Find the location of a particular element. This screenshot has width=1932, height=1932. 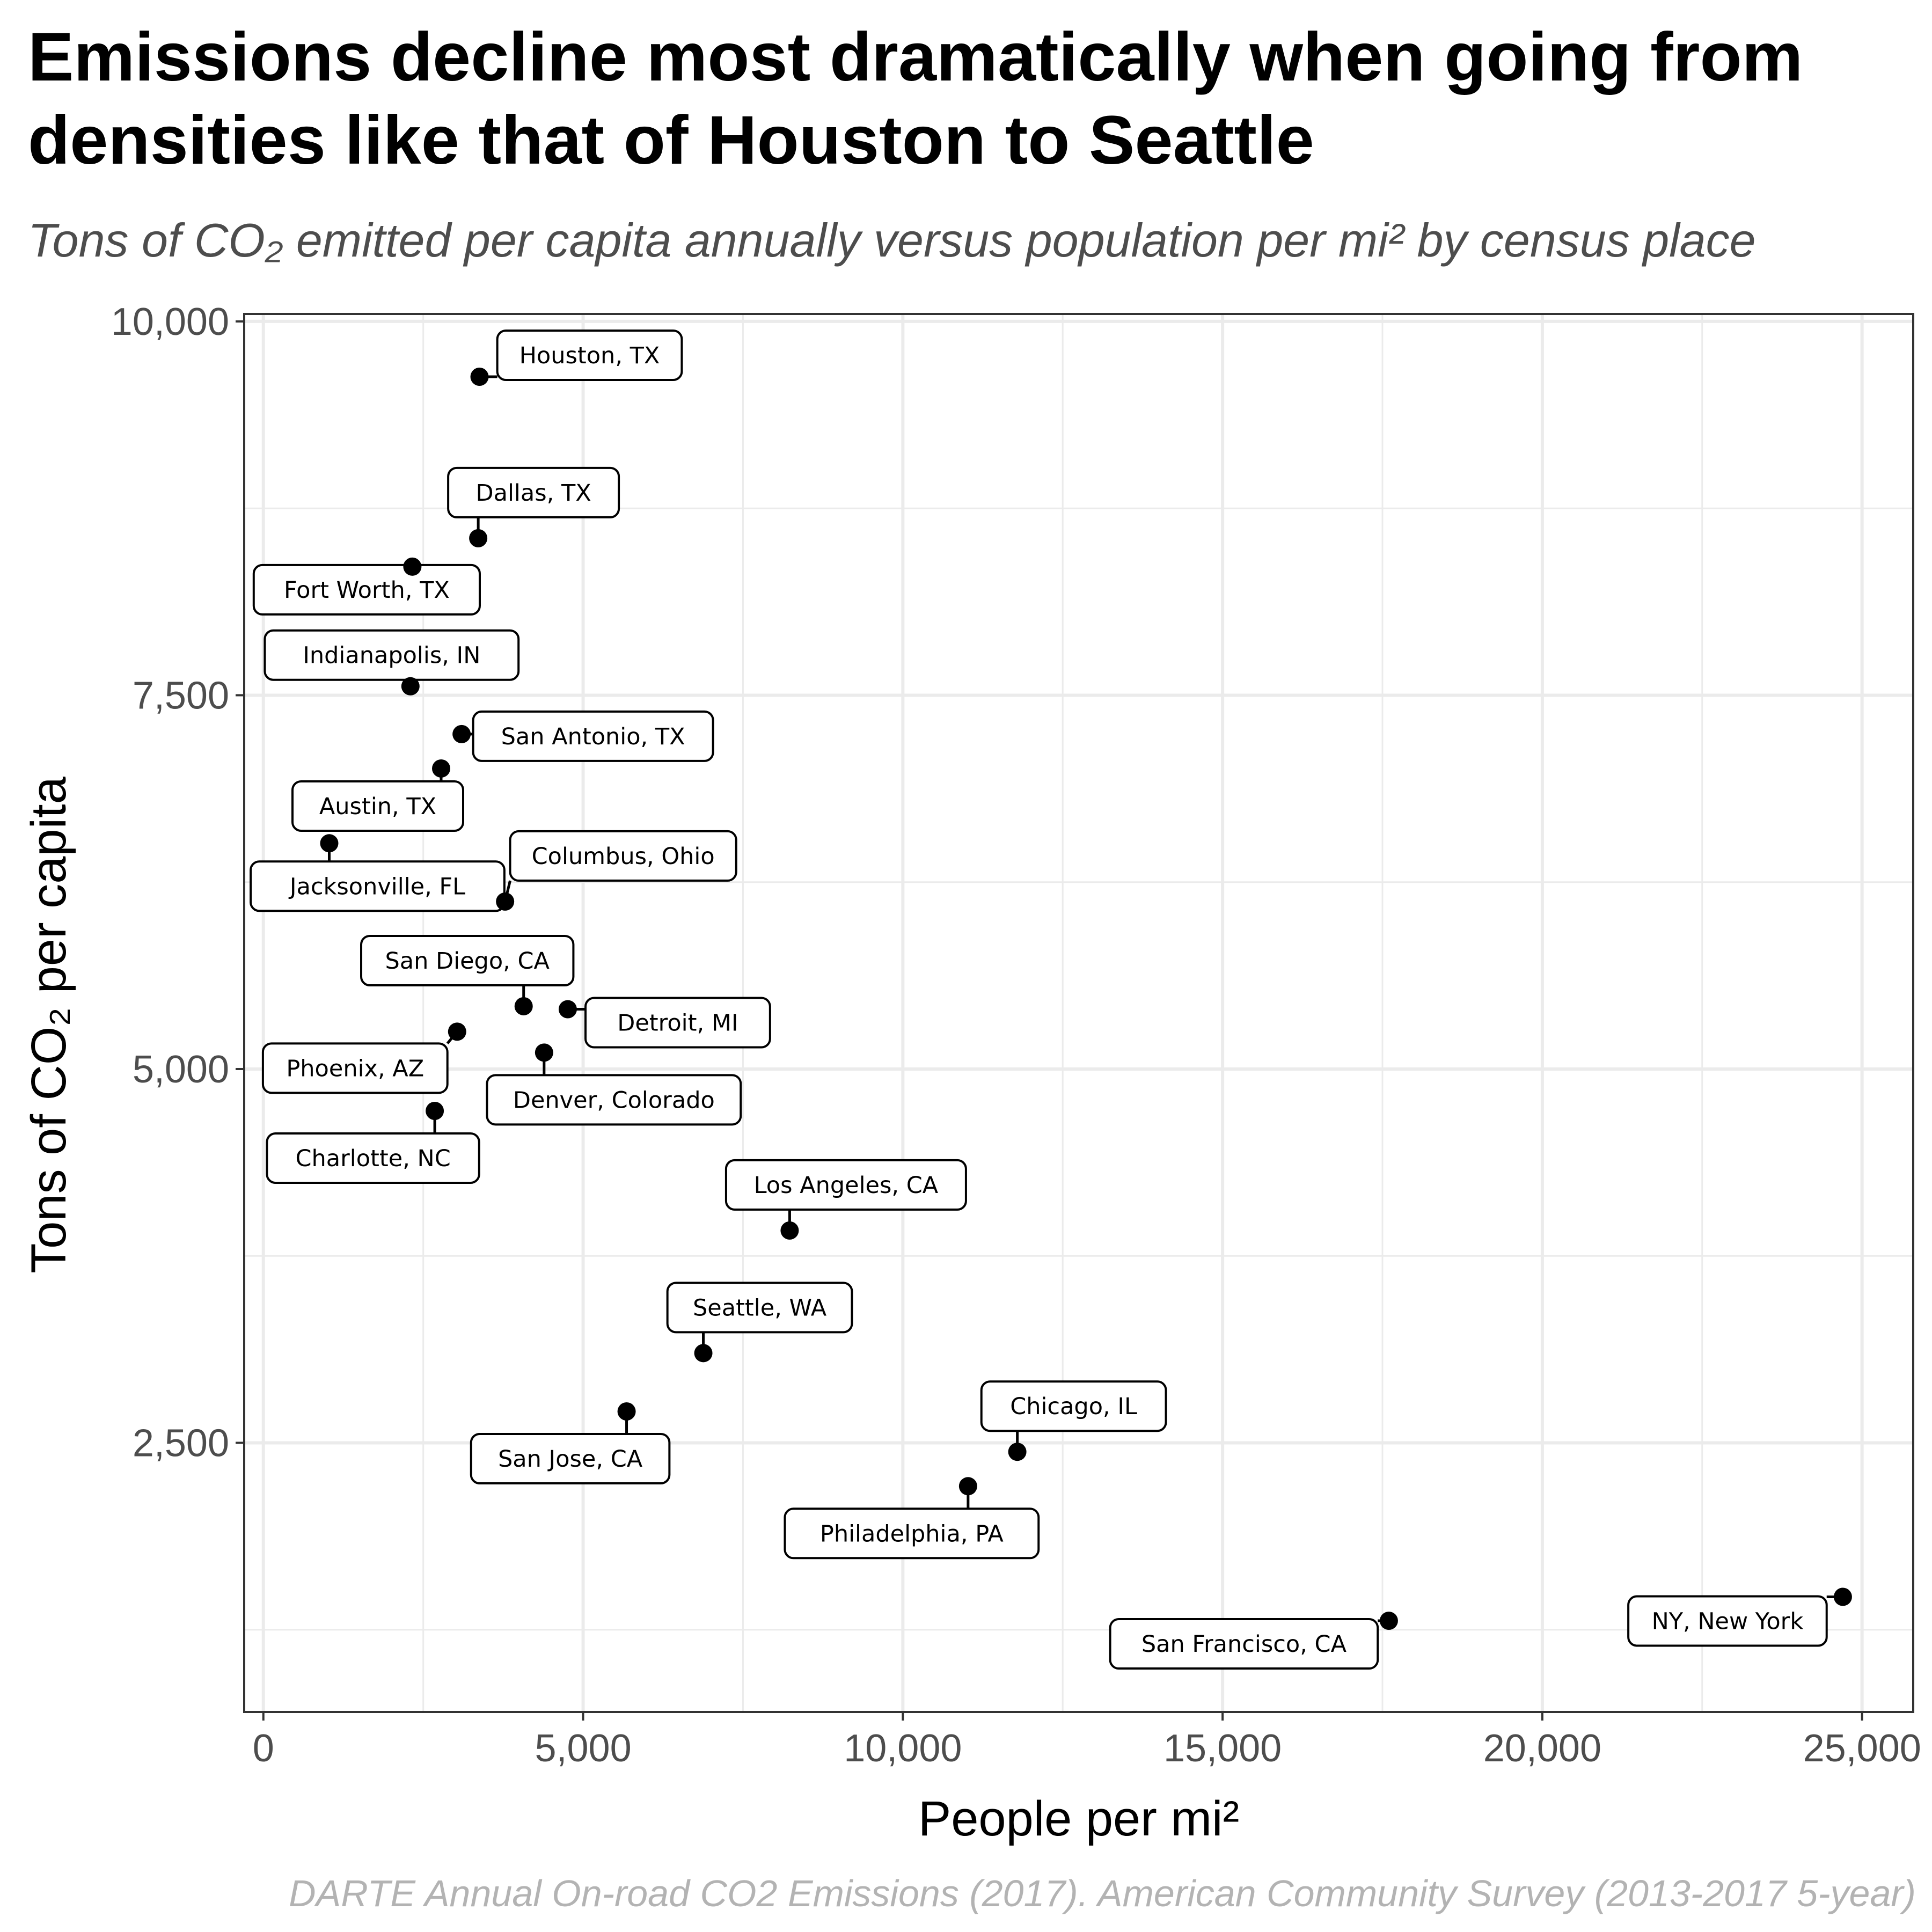

point-label-text: Los Angeles, CA is located at coordinates (846, 1185).